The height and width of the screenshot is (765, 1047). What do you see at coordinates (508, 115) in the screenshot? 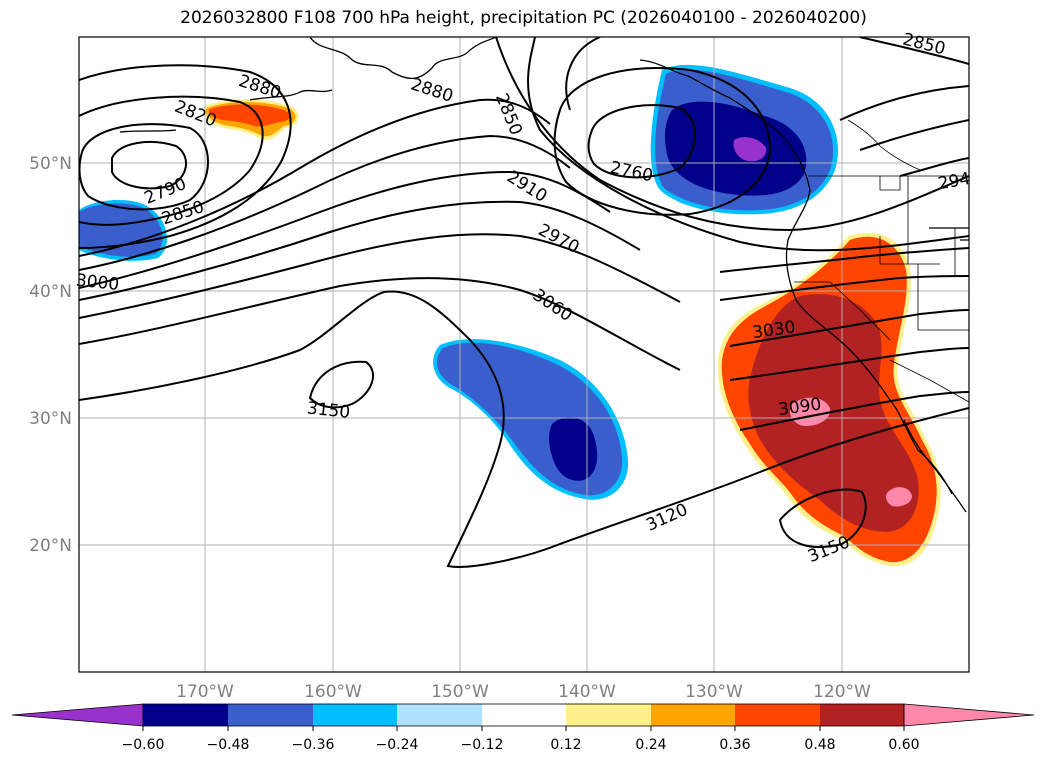
I see `contour-label-2850-center: 2850` at bounding box center [508, 115].